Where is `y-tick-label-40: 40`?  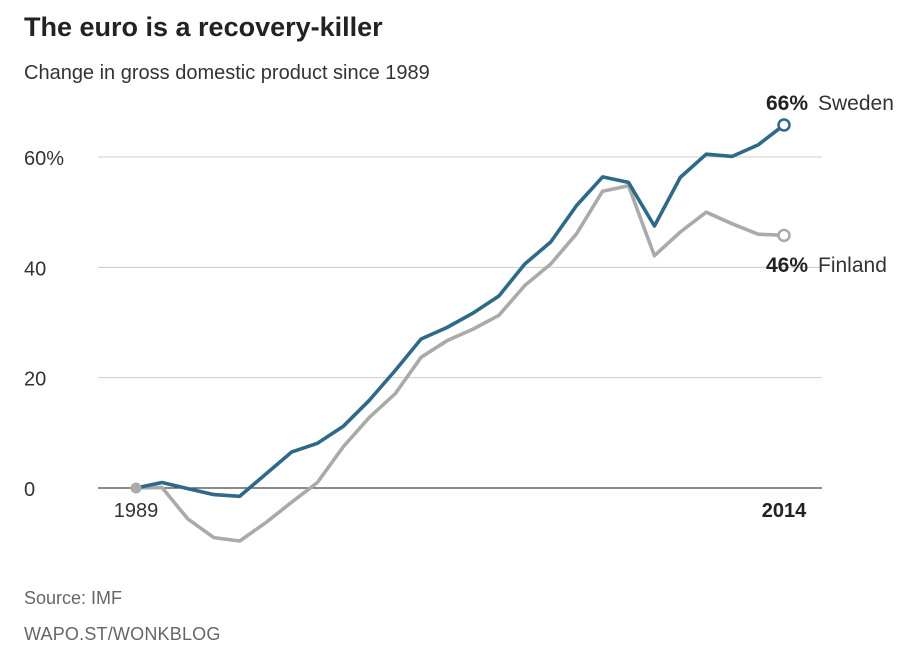
y-tick-label-40: 40 is located at coordinates (35, 269).